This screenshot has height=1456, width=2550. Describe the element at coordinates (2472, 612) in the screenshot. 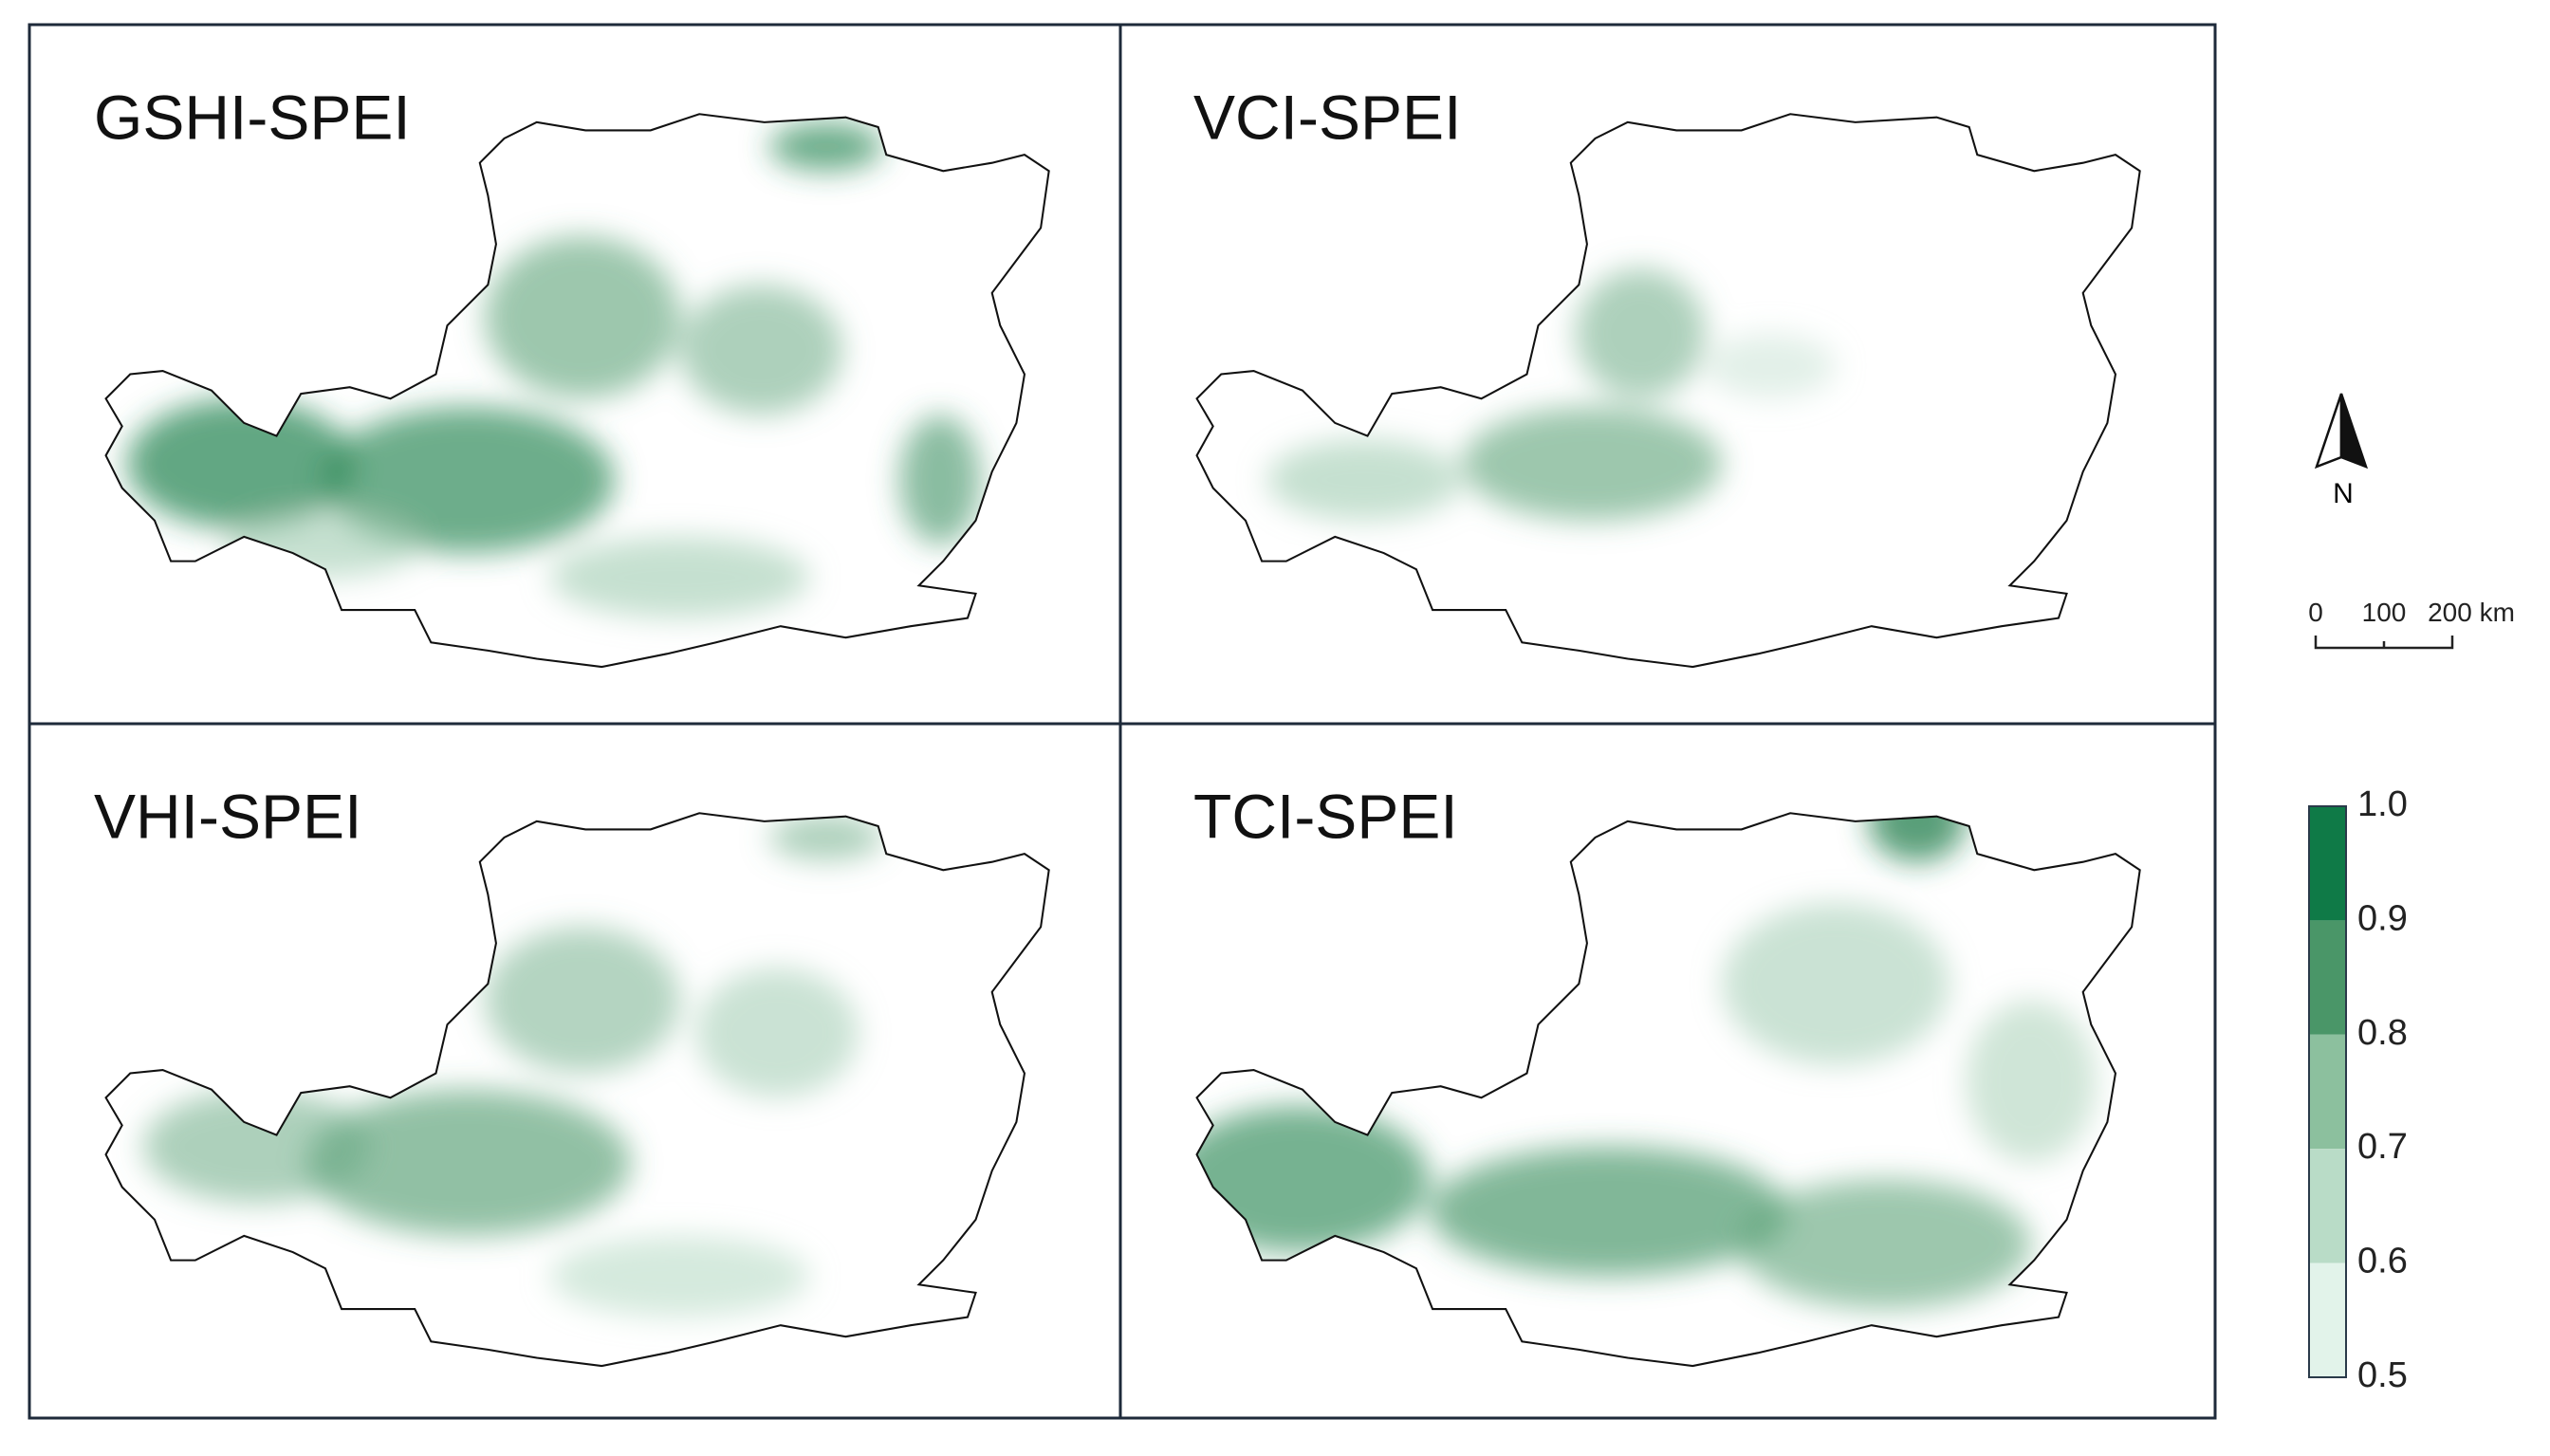

I see `scale-label: 200 km` at that location.